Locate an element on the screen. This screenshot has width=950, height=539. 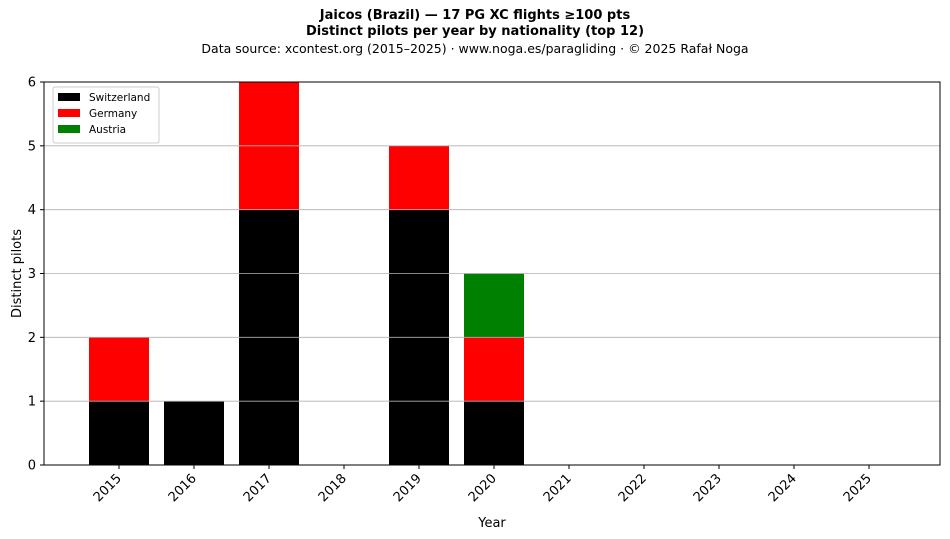
legend-swatch-germany is located at coordinates (69, 113).